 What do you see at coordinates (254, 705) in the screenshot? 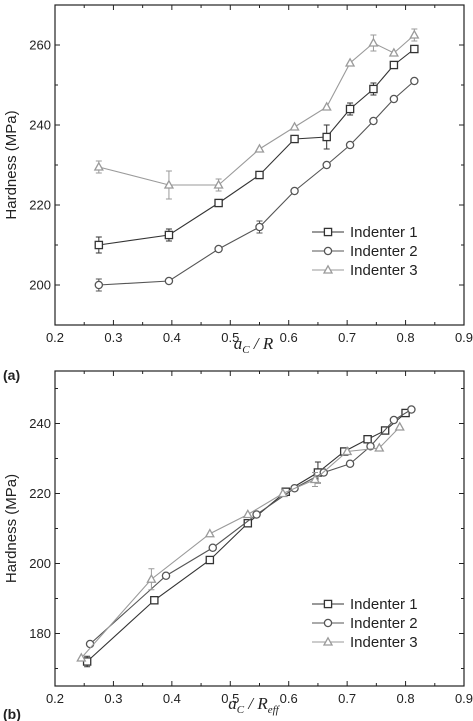
I see `x-axis-label: aC / Reff` at bounding box center [254, 705].